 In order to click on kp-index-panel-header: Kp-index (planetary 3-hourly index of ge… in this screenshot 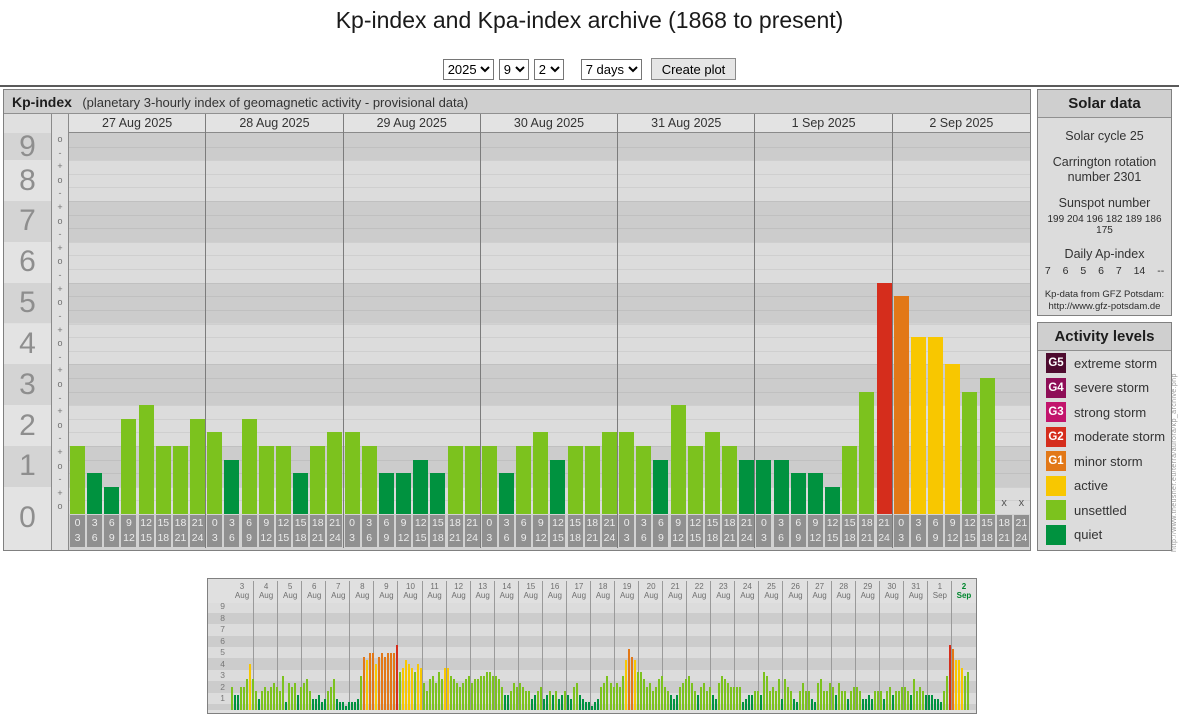, I will do `click(517, 102)`.